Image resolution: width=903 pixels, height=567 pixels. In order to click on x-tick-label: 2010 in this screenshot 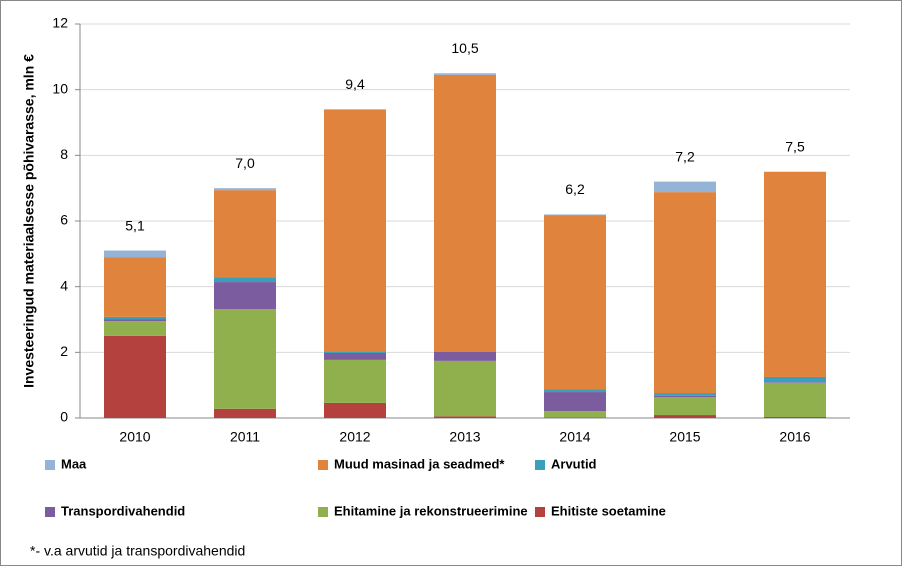, I will do `click(134, 437)`.